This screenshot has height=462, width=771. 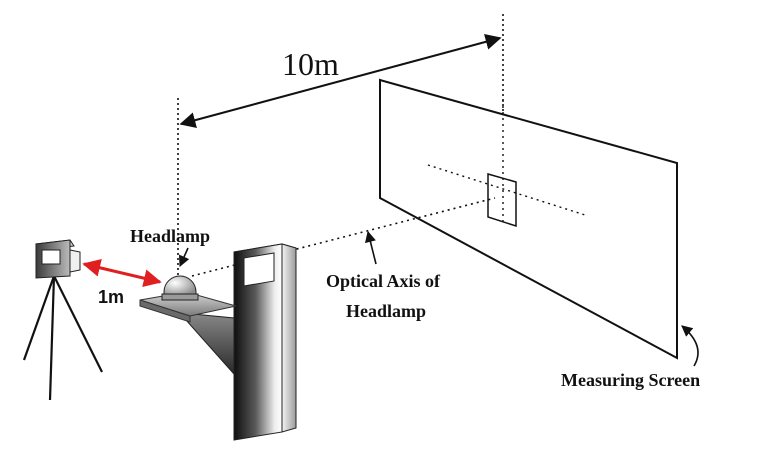 What do you see at coordinates (180, 297) in the screenshot?
I see `headlamp-base` at bounding box center [180, 297].